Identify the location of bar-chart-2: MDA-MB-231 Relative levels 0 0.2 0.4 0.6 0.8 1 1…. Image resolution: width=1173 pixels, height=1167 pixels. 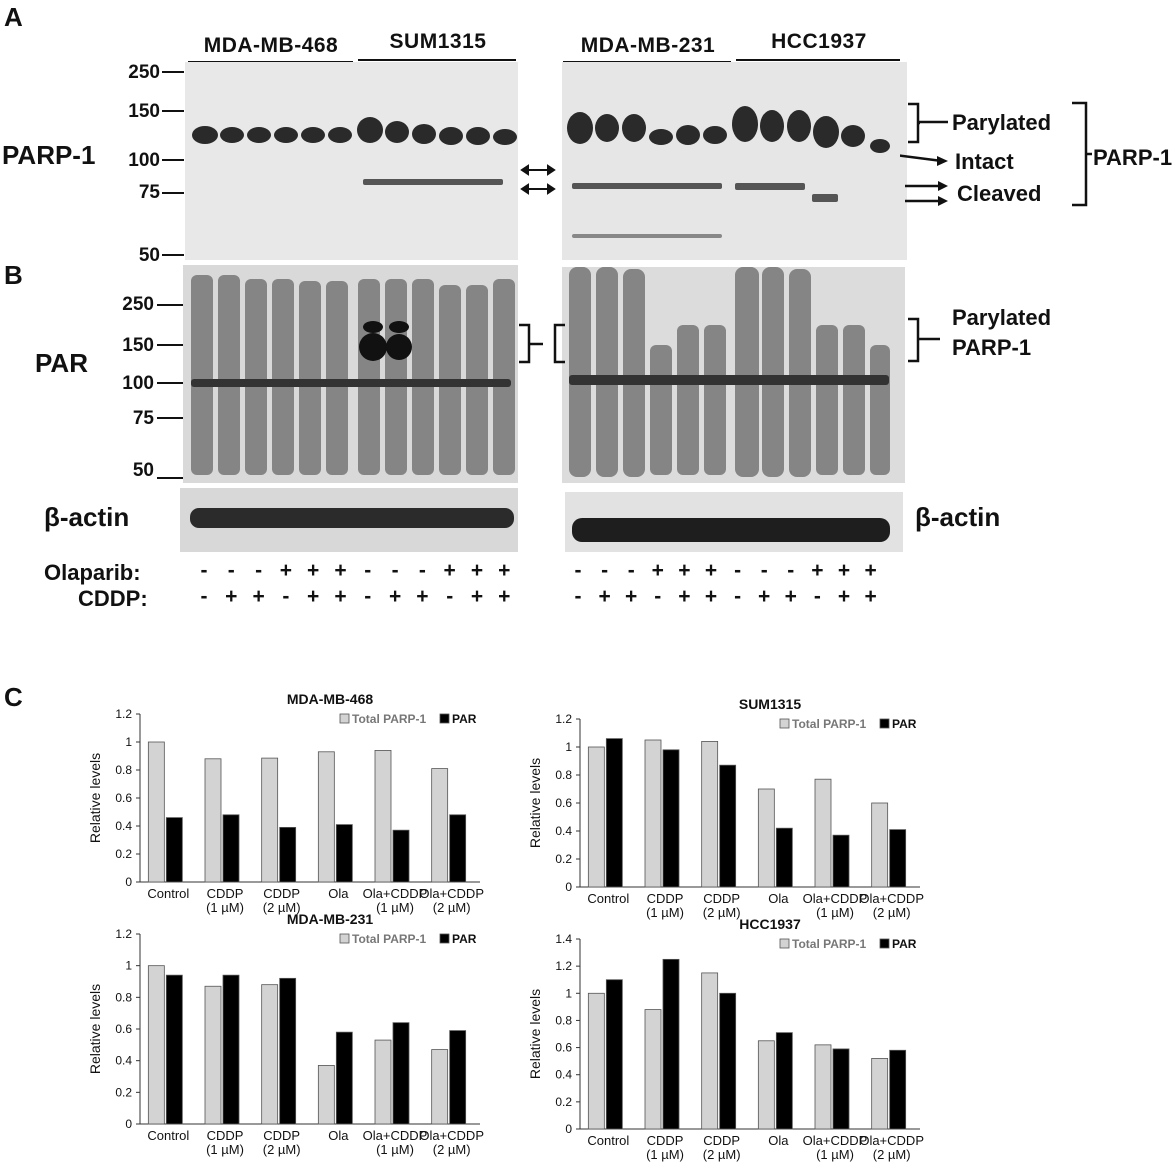
(285, 1034).